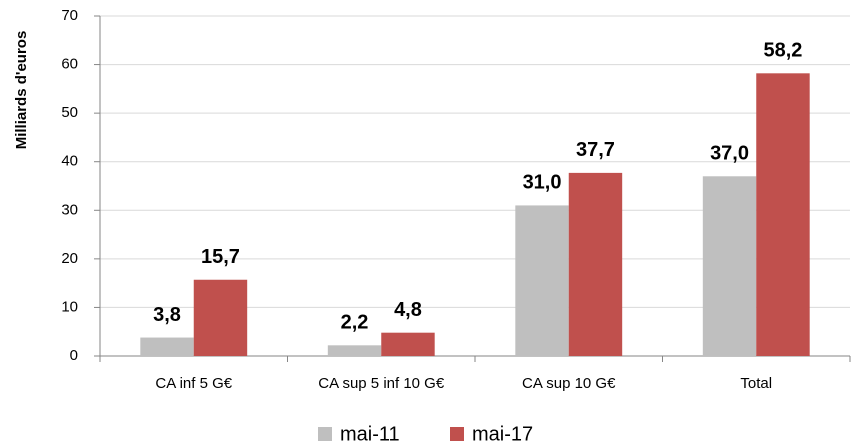  I want to click on legend-label: mai-11, so click(370, 434).